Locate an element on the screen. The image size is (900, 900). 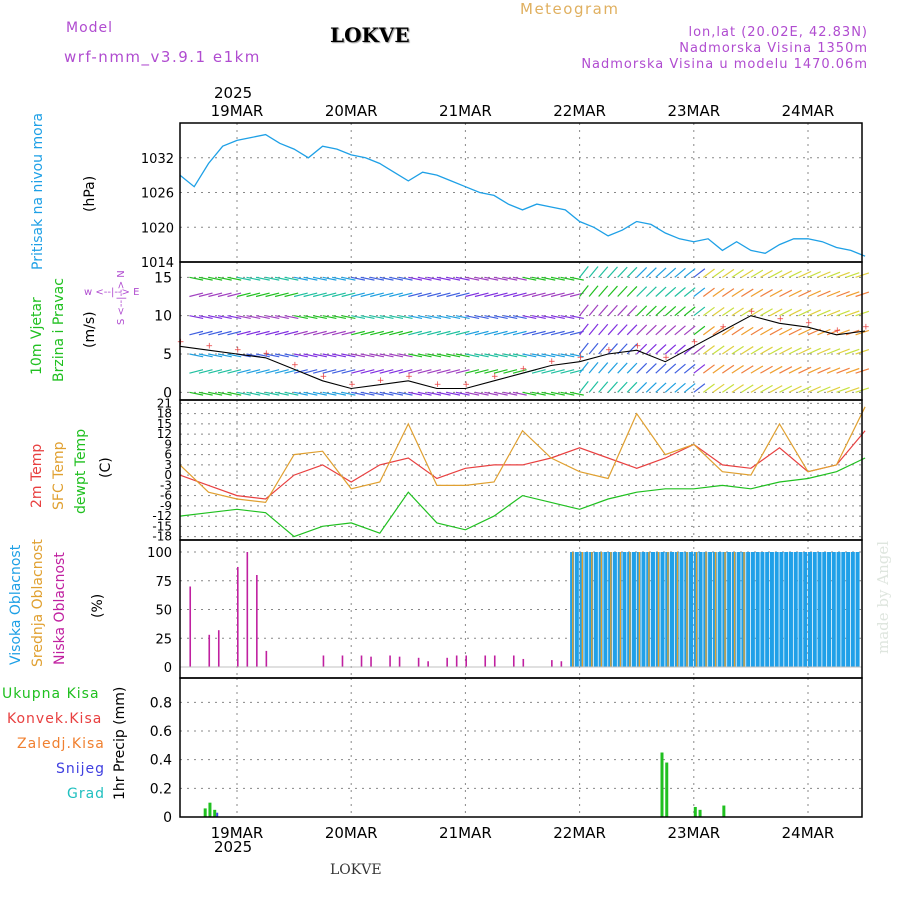
precip-bar is located at coordinates (215, 813).